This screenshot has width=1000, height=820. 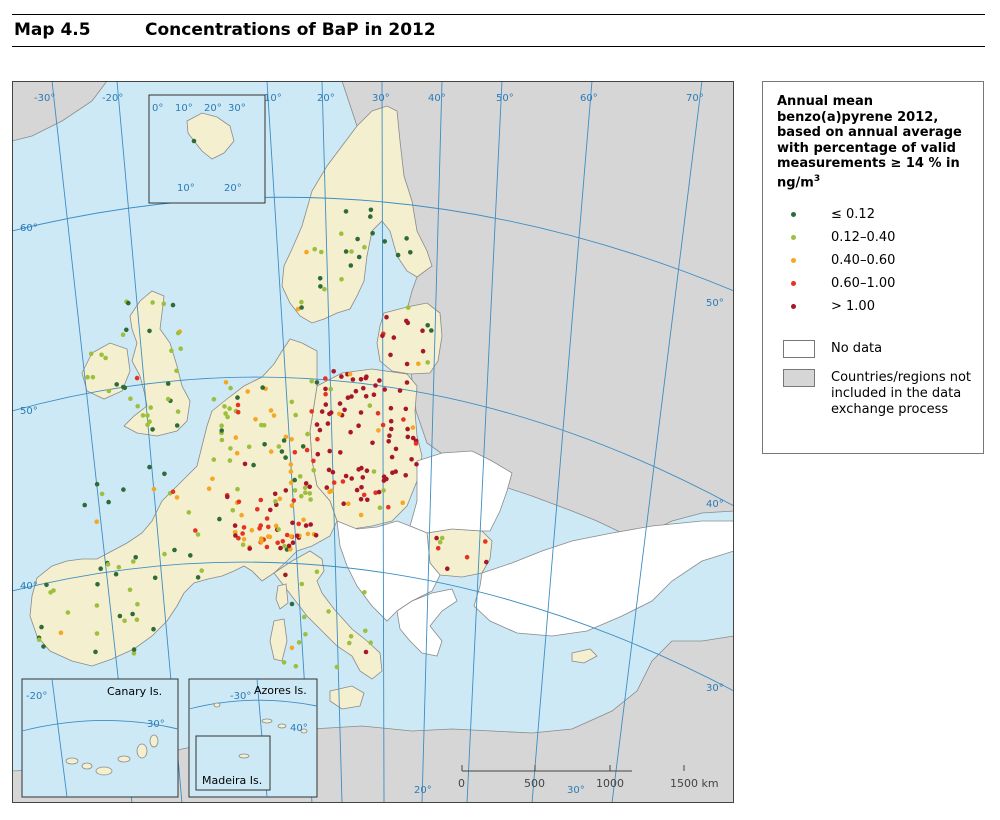 I want to click on graticule-label: 40°, so click(x=29, y=586).